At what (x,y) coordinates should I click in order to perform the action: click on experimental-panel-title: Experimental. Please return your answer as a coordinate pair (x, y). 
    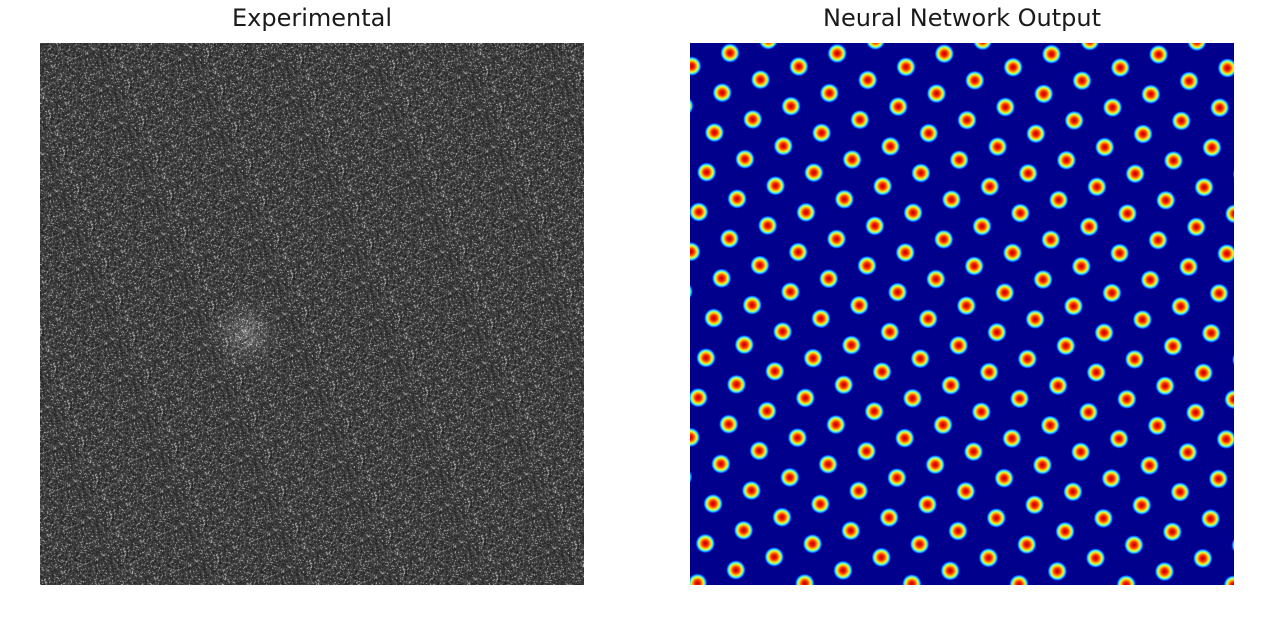
    Looking at the image, I should click on (312, 18).